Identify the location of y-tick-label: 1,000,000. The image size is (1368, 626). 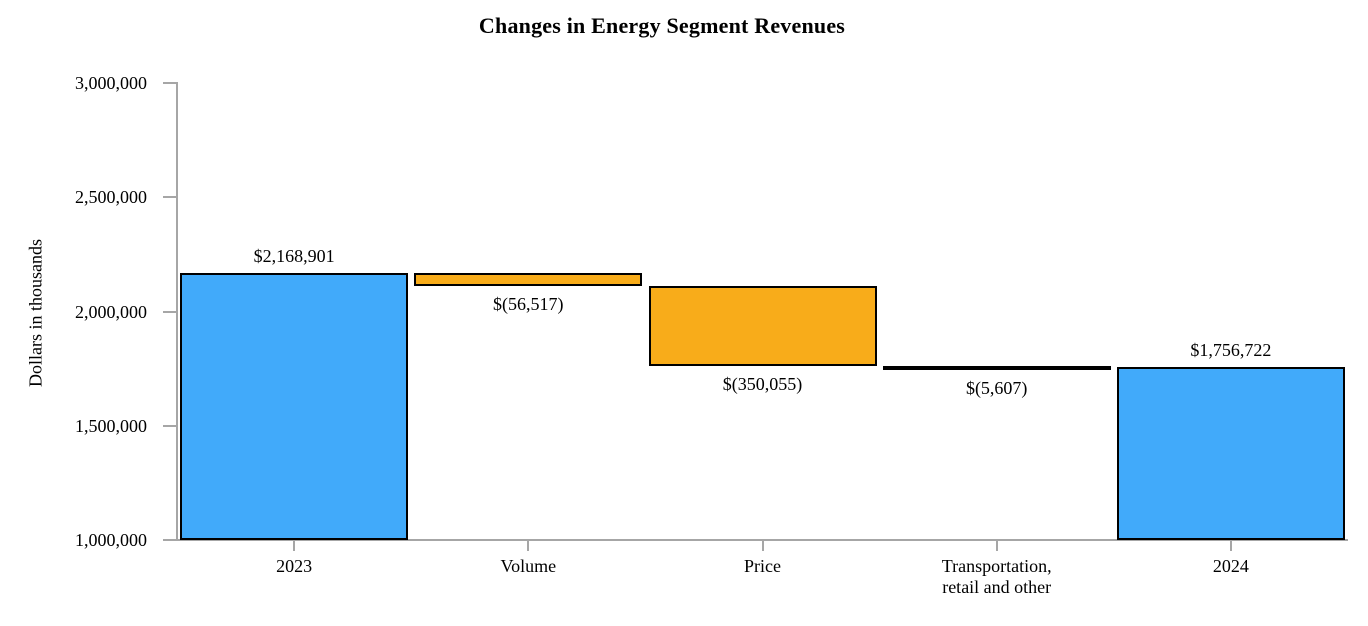
(111, 540).